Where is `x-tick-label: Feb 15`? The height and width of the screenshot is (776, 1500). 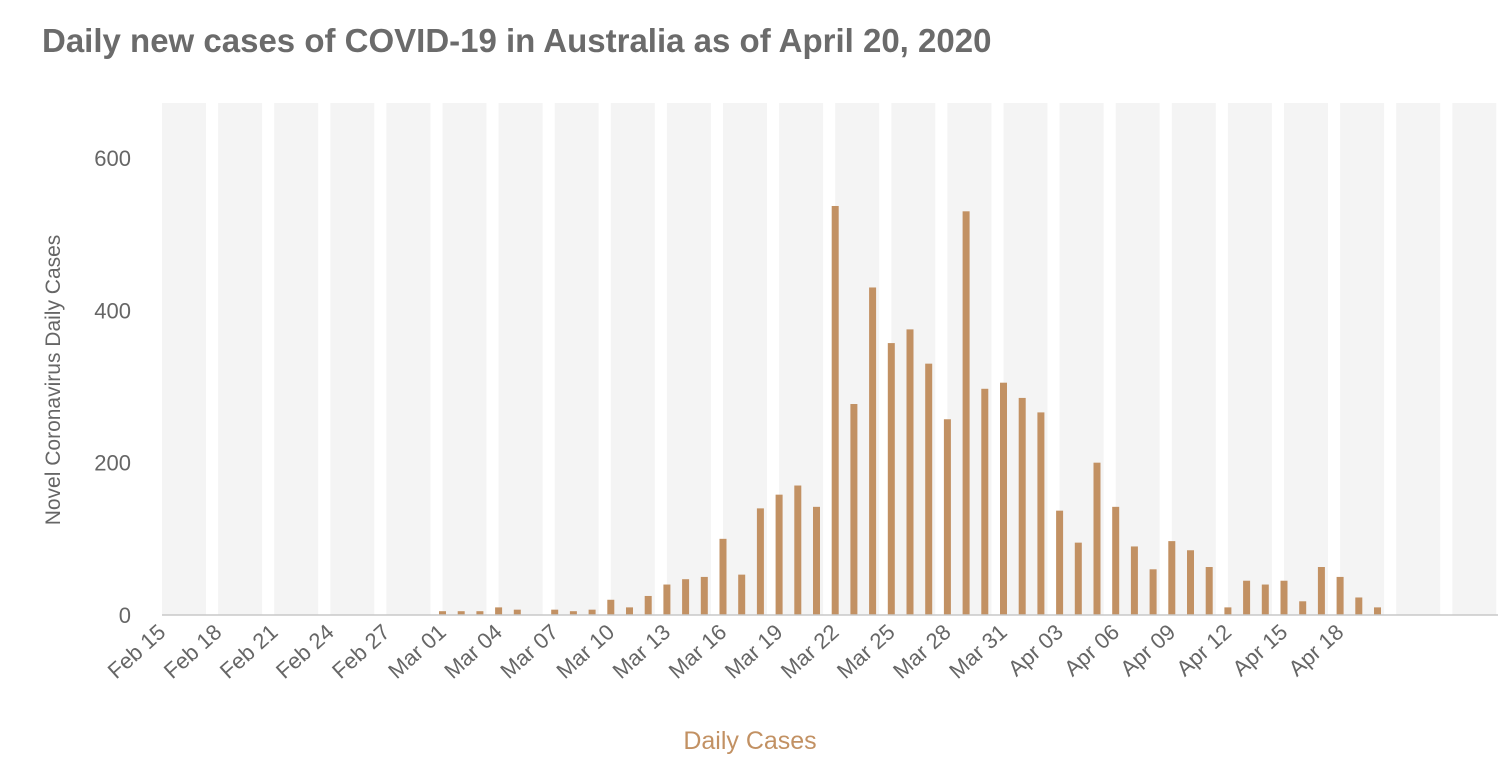 x-tick-label: Feb 15 is located at coordinates (137, 651).